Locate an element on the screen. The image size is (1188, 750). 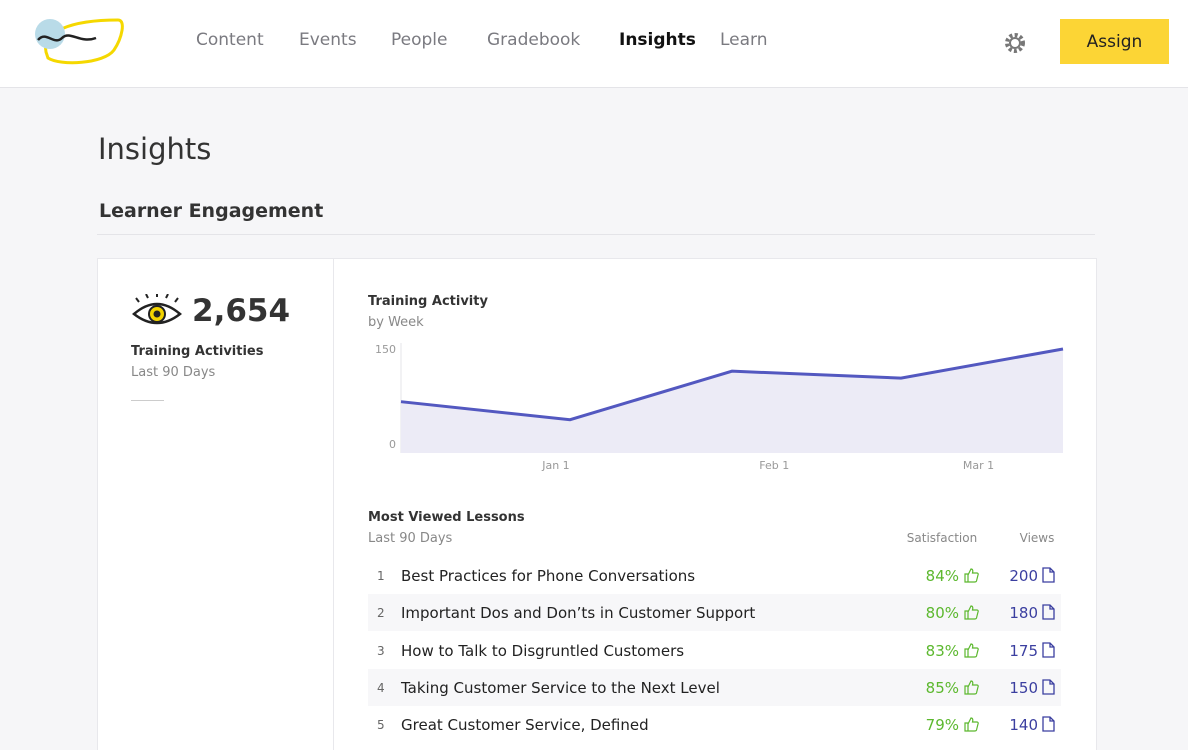
section-rule is located at coordinates (596, 234).